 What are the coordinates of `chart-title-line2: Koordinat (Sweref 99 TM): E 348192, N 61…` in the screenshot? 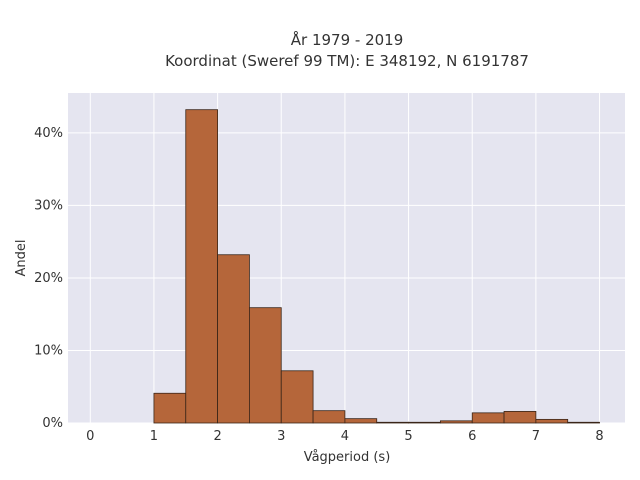 It's located at (347, 61).